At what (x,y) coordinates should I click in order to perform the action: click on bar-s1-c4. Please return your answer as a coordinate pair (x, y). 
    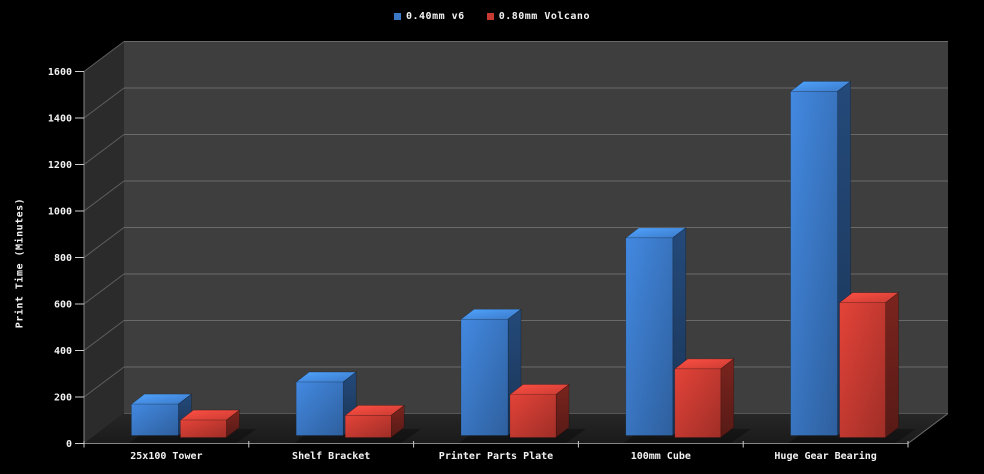
    Looking at the image, I should click on (862, 370).